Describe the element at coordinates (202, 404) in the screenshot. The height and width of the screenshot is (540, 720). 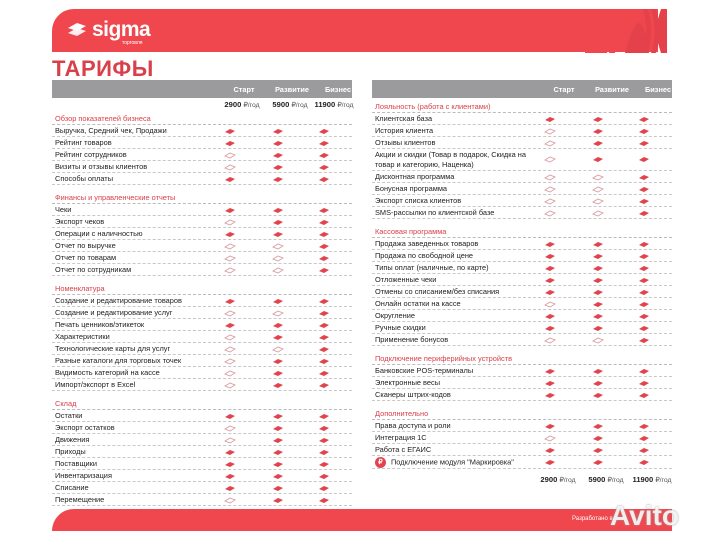
I see `section-title: Склад` at that location.